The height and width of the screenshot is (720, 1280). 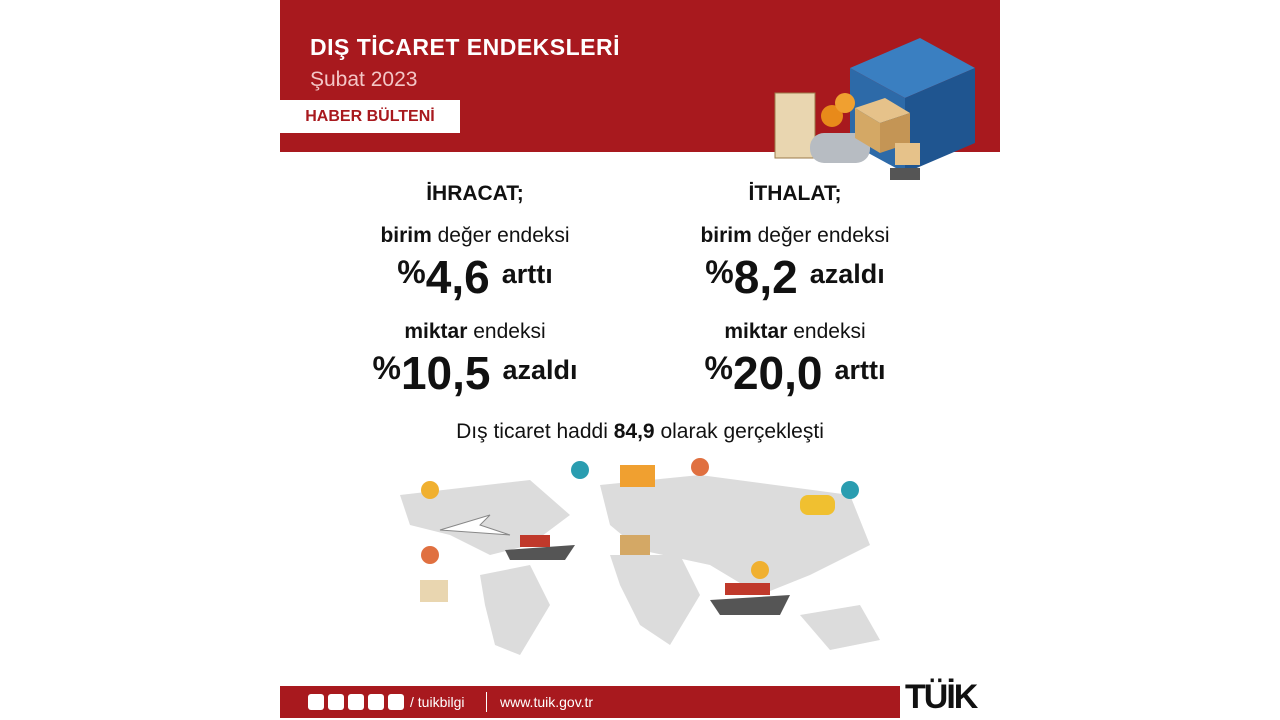 I want to click on exports-heading: İHRACAT;, so click(x=475, y=193).